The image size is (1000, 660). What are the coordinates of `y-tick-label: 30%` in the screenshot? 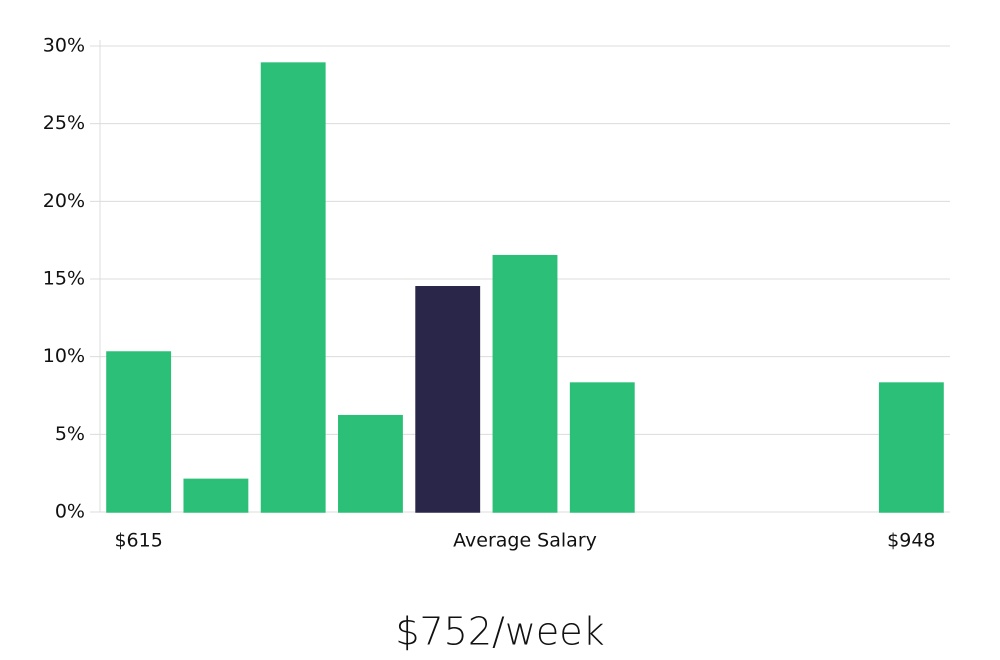 It's located at (64, 46).